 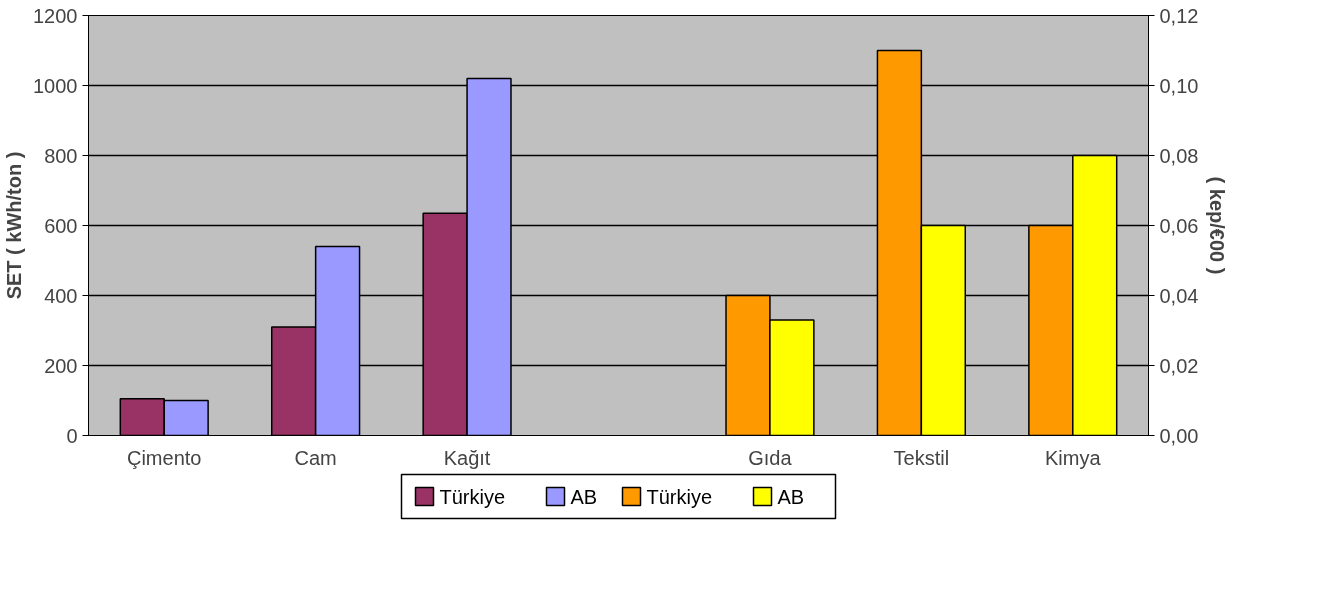 I want to click on y2-tick-label: 0,08, so click(x=1179, y=155).